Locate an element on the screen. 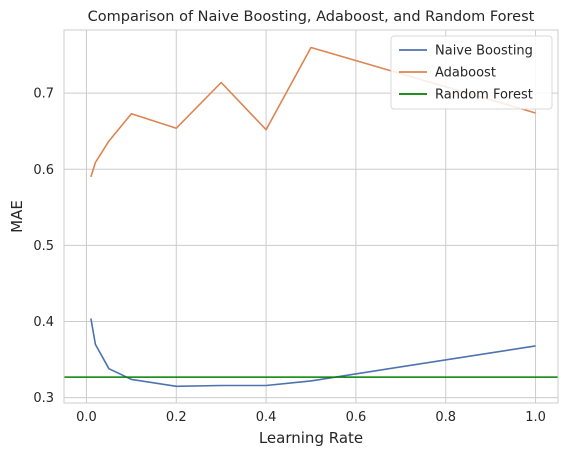  legend-entry: Adaboost is located at coordinates (465, 73).